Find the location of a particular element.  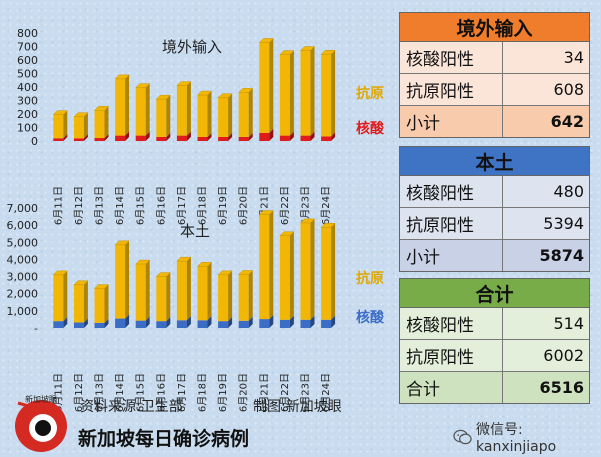

chart-maker: 制图:新加坡眼 is located at coordinates (297, 407).